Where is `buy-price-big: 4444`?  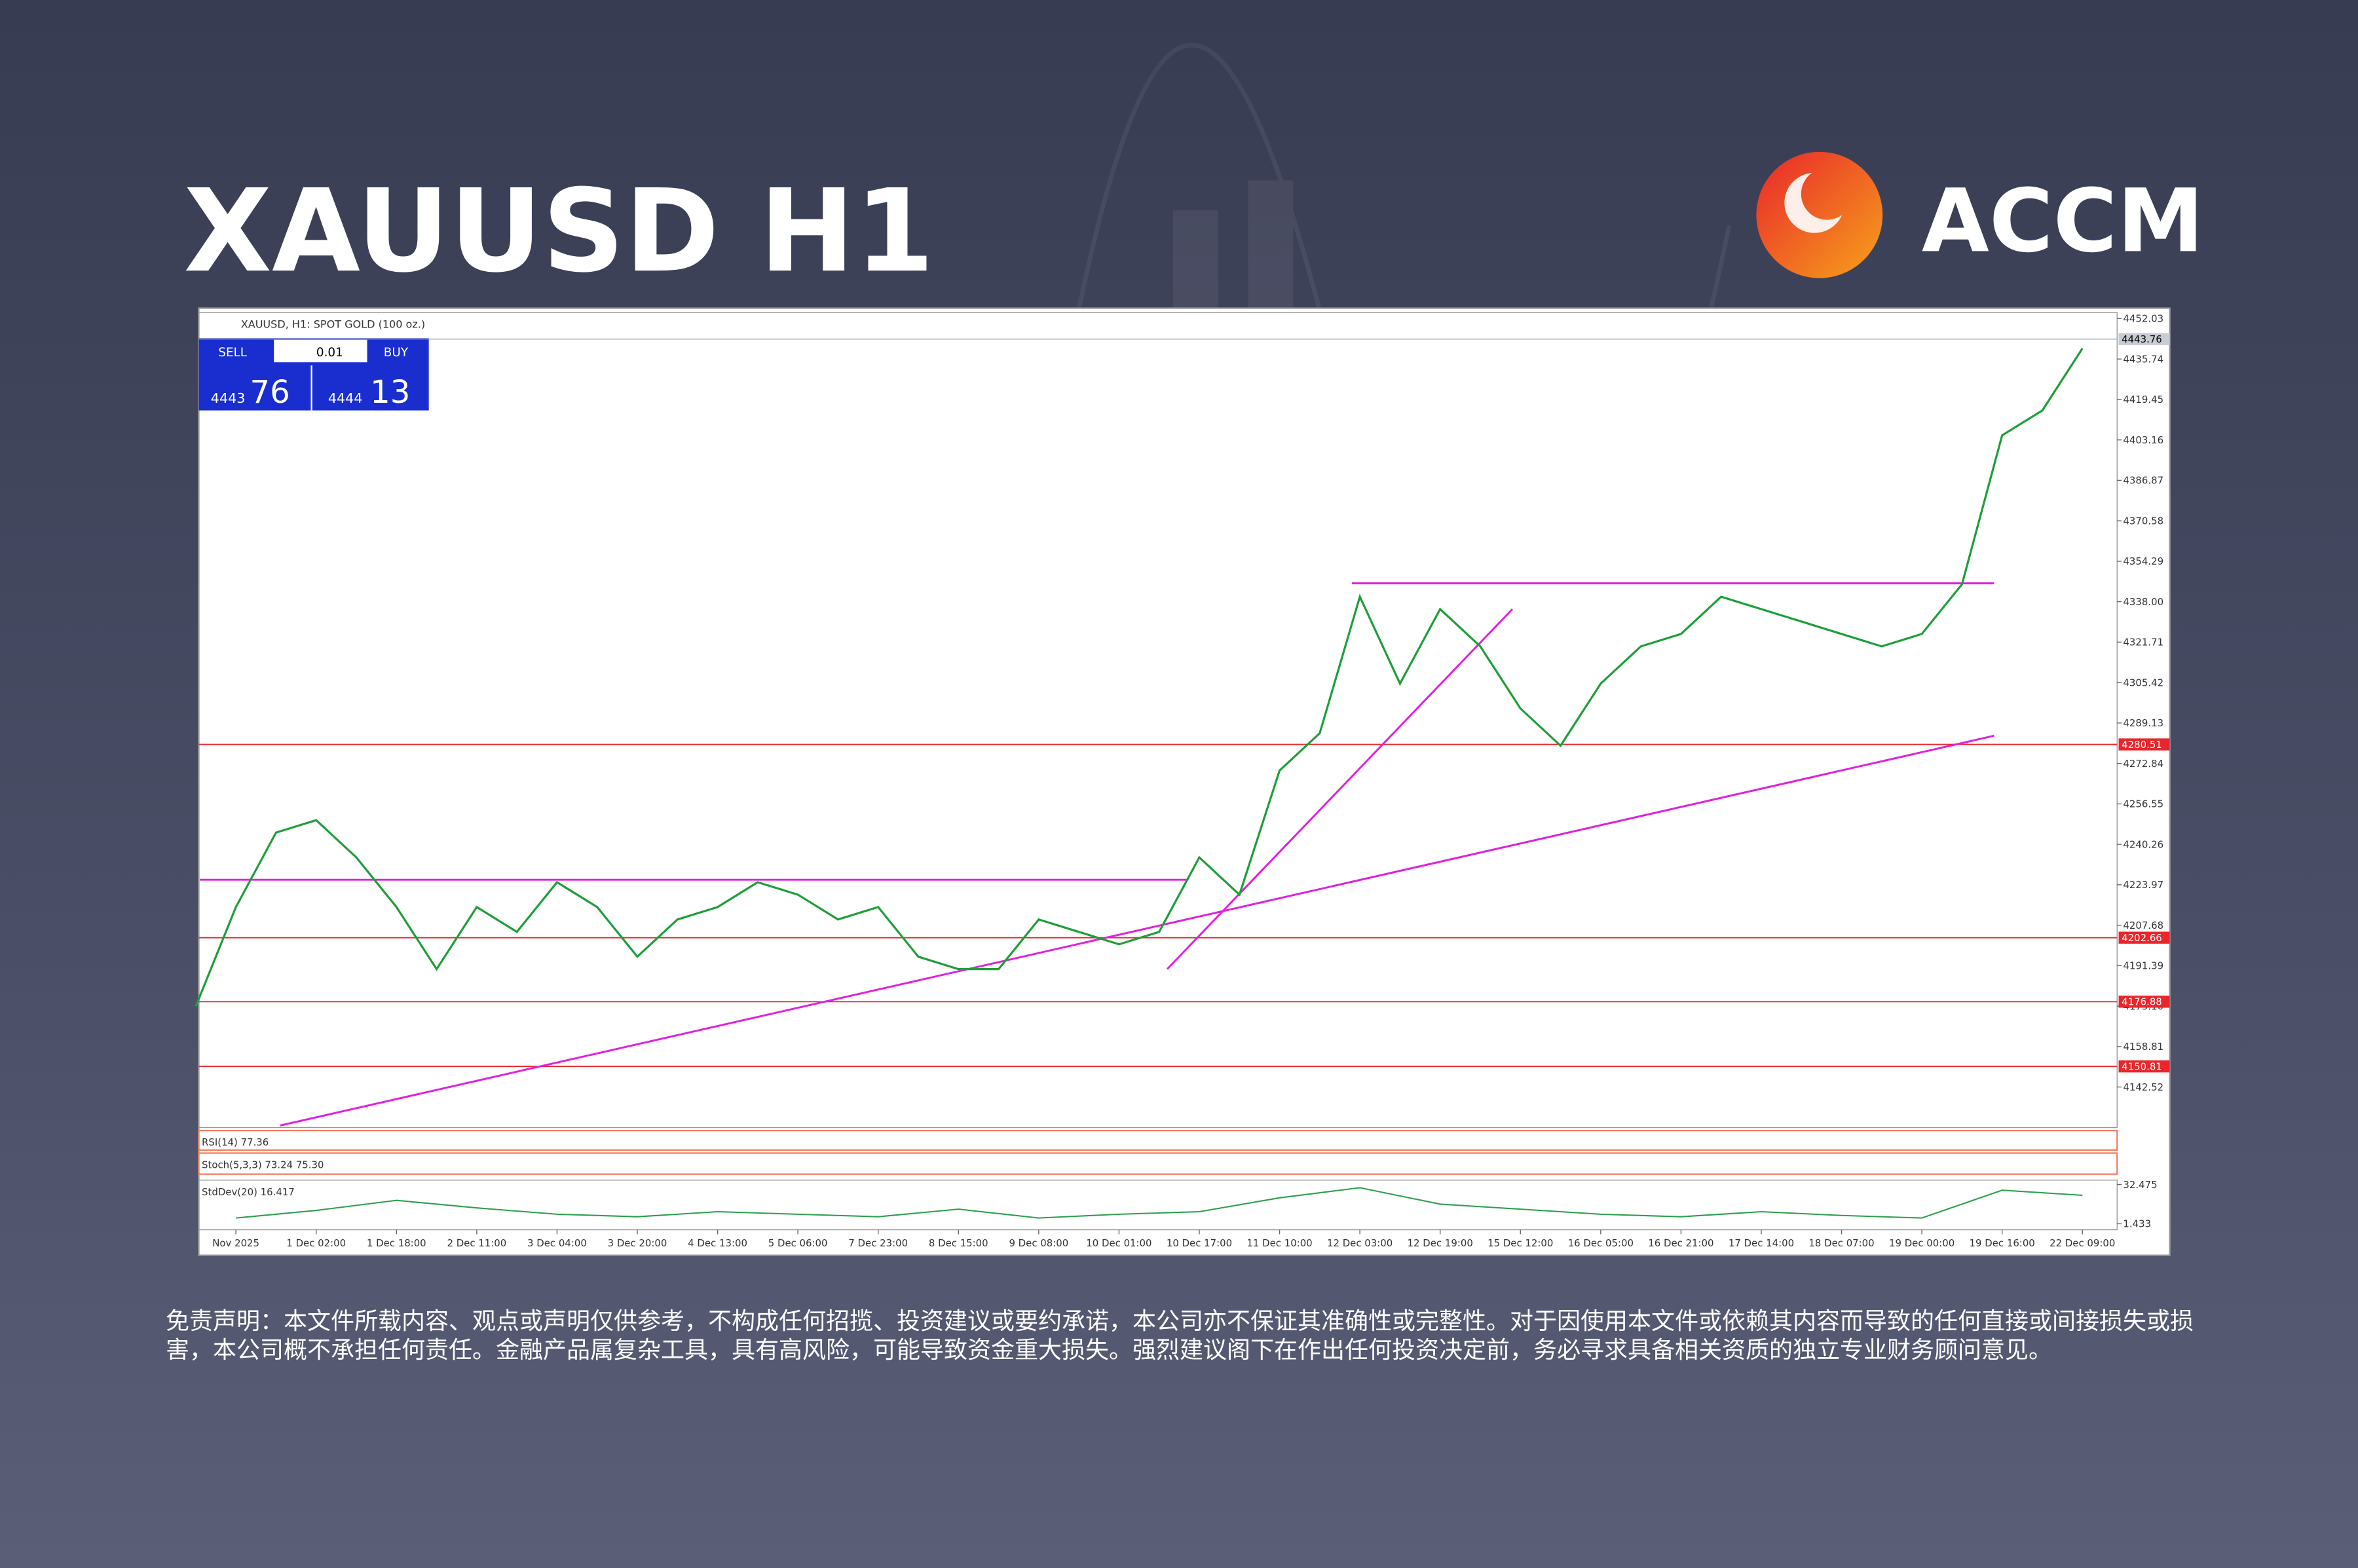 buy-price-big: 4444 is located at coordinates (345, 398).